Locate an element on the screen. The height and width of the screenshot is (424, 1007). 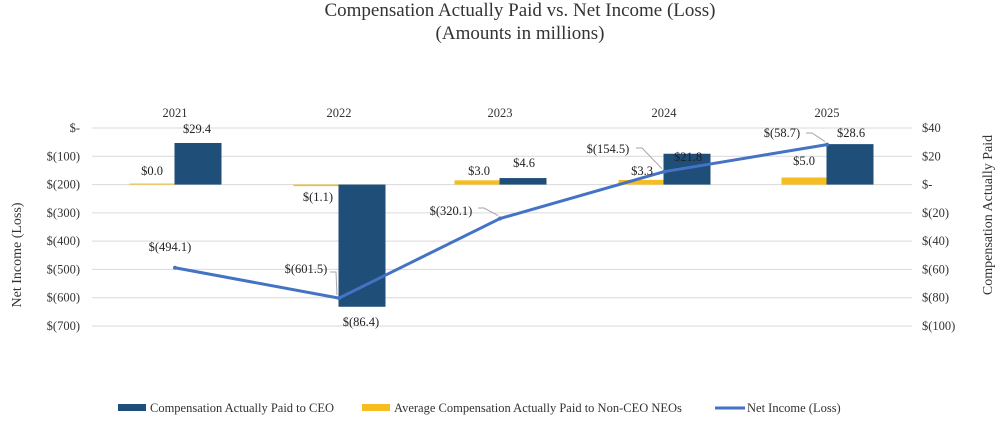
right-axis-ticks: $40 $20 $- $(20) $(40) $(60) $(80) $(100) is located at coordinates (938, 227).